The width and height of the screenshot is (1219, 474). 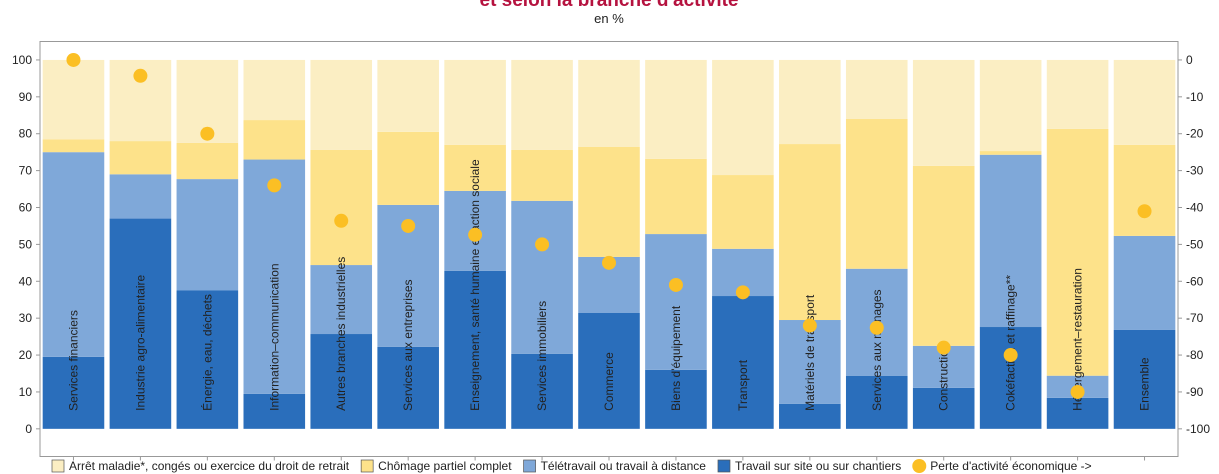 I want to click on y-tick-label: 30, so click(x=26, y=318).